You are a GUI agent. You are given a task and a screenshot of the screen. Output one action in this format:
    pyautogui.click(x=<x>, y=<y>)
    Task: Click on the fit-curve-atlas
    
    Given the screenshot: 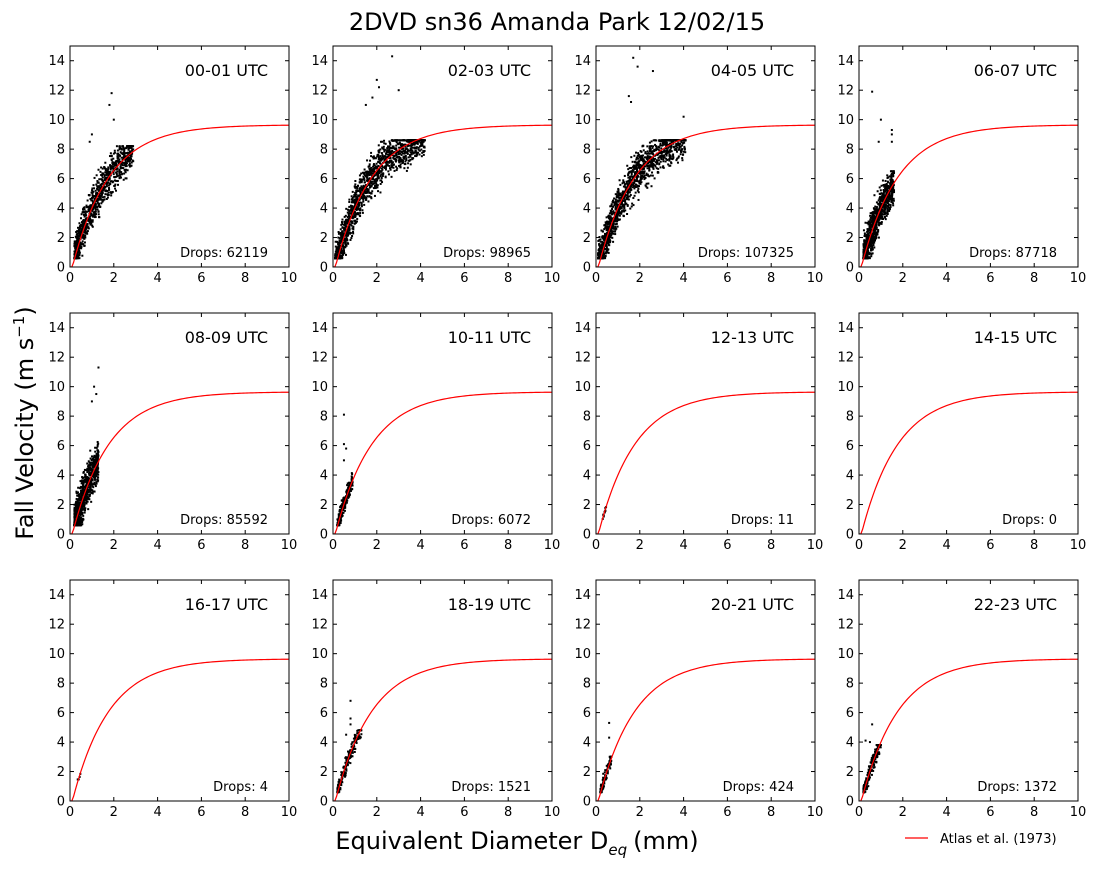 What is the action you would take?
    pyautogui.click(x=705, y=195)
    